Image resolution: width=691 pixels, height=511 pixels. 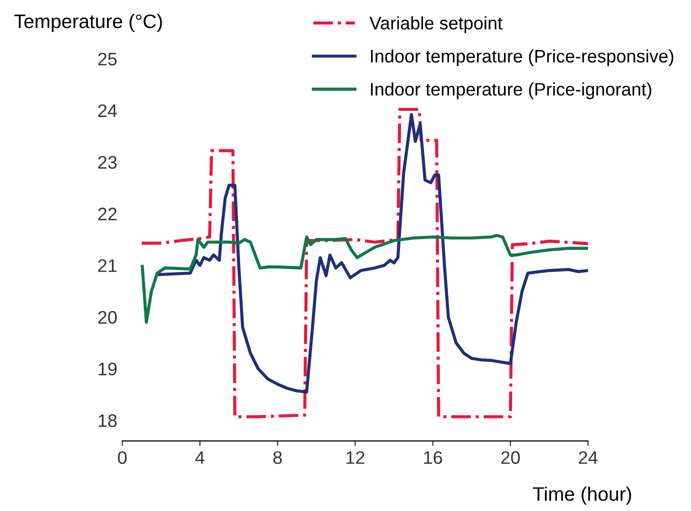 I want to click on x-tick-label: 0, so click(x=122, y=457).